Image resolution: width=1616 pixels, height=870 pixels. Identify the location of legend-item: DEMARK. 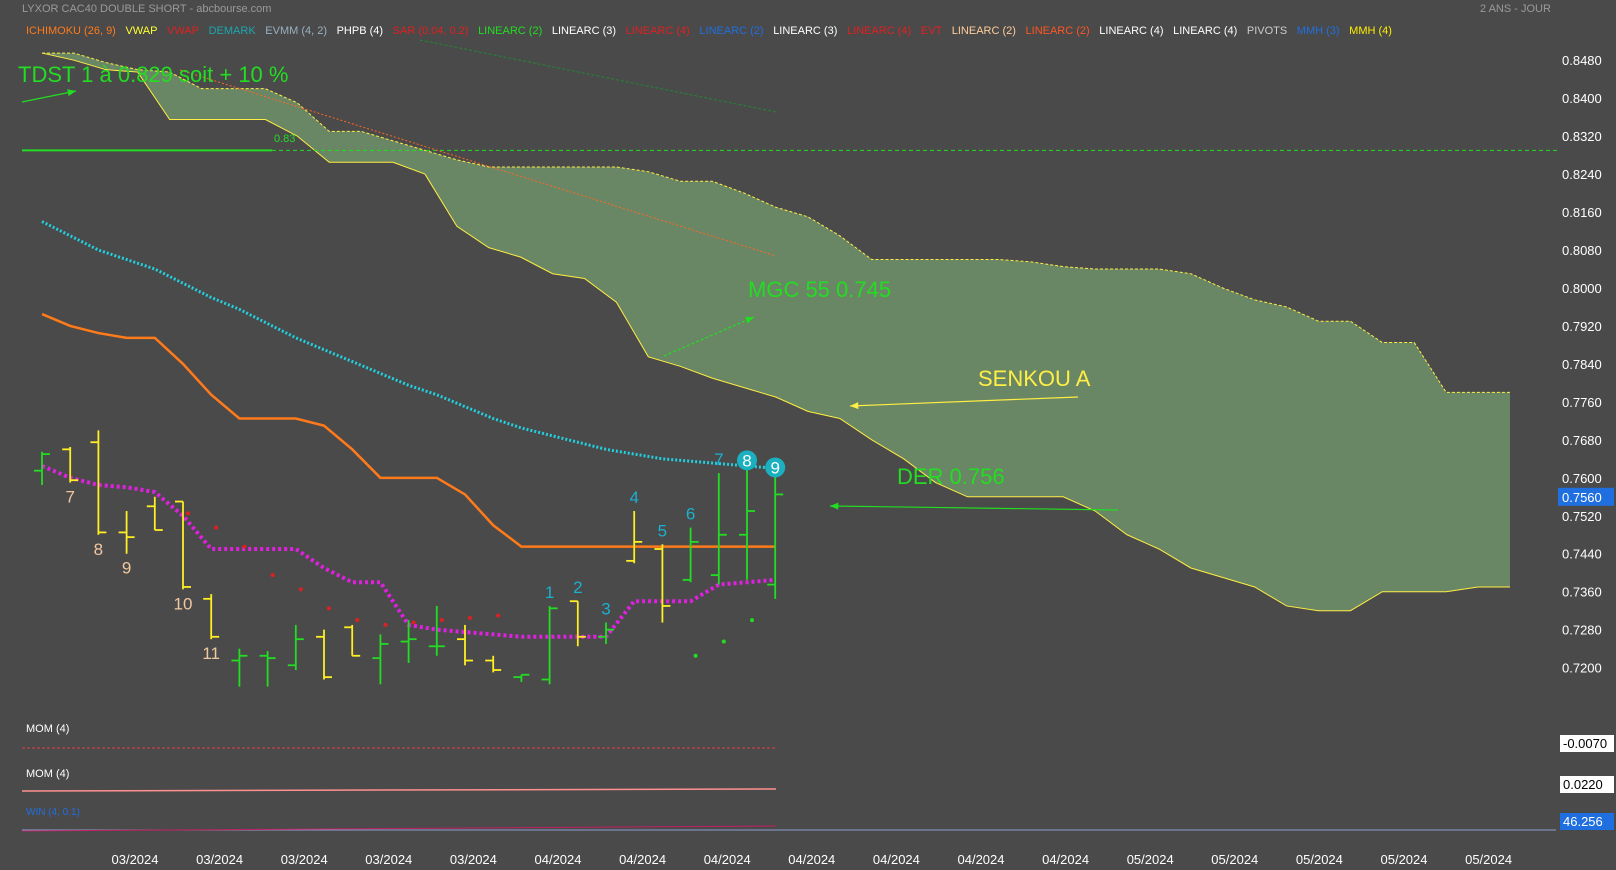
(233, 31).